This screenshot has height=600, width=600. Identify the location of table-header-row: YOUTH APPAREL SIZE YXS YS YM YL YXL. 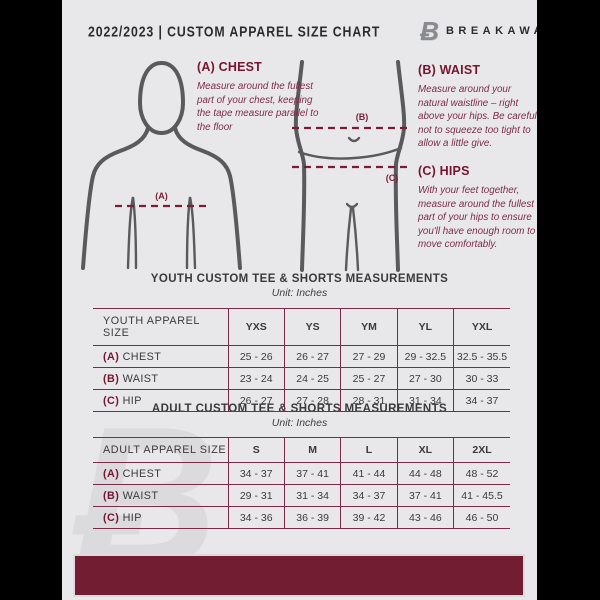
(301, 327).